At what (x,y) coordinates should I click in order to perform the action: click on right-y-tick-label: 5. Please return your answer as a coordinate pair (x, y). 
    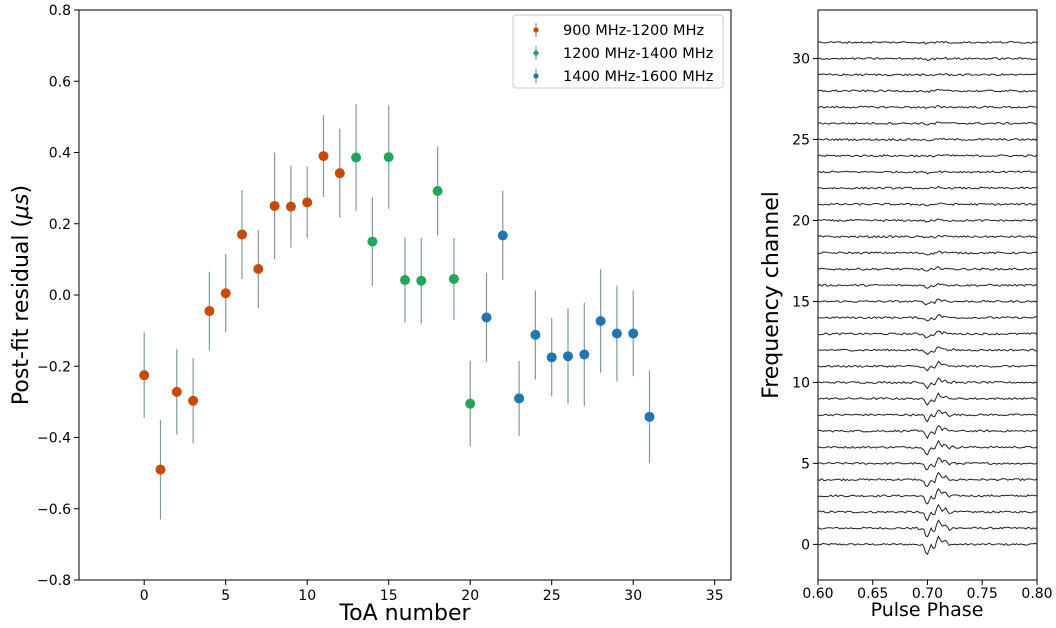
    Looking at the image, I should click on (805, 464).